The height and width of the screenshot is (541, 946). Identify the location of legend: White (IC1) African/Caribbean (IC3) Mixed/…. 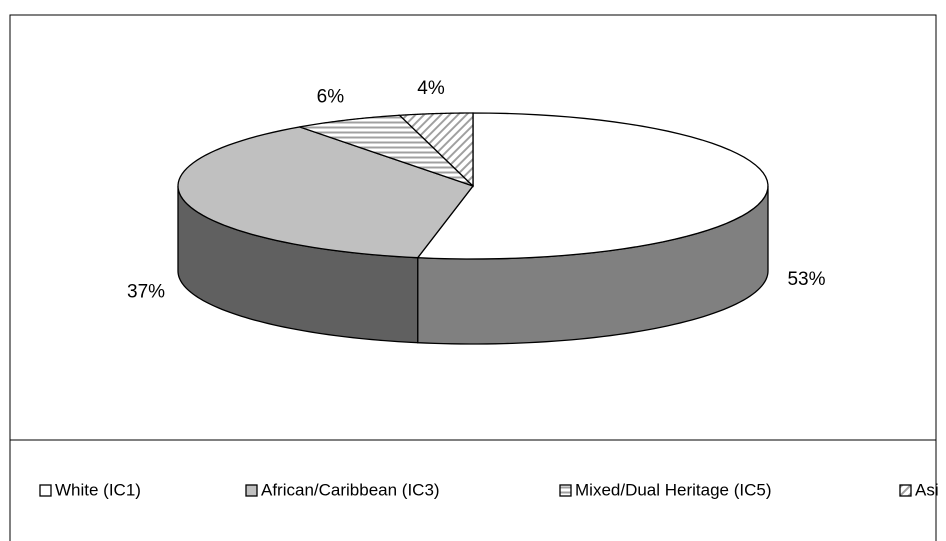
(489, 489).